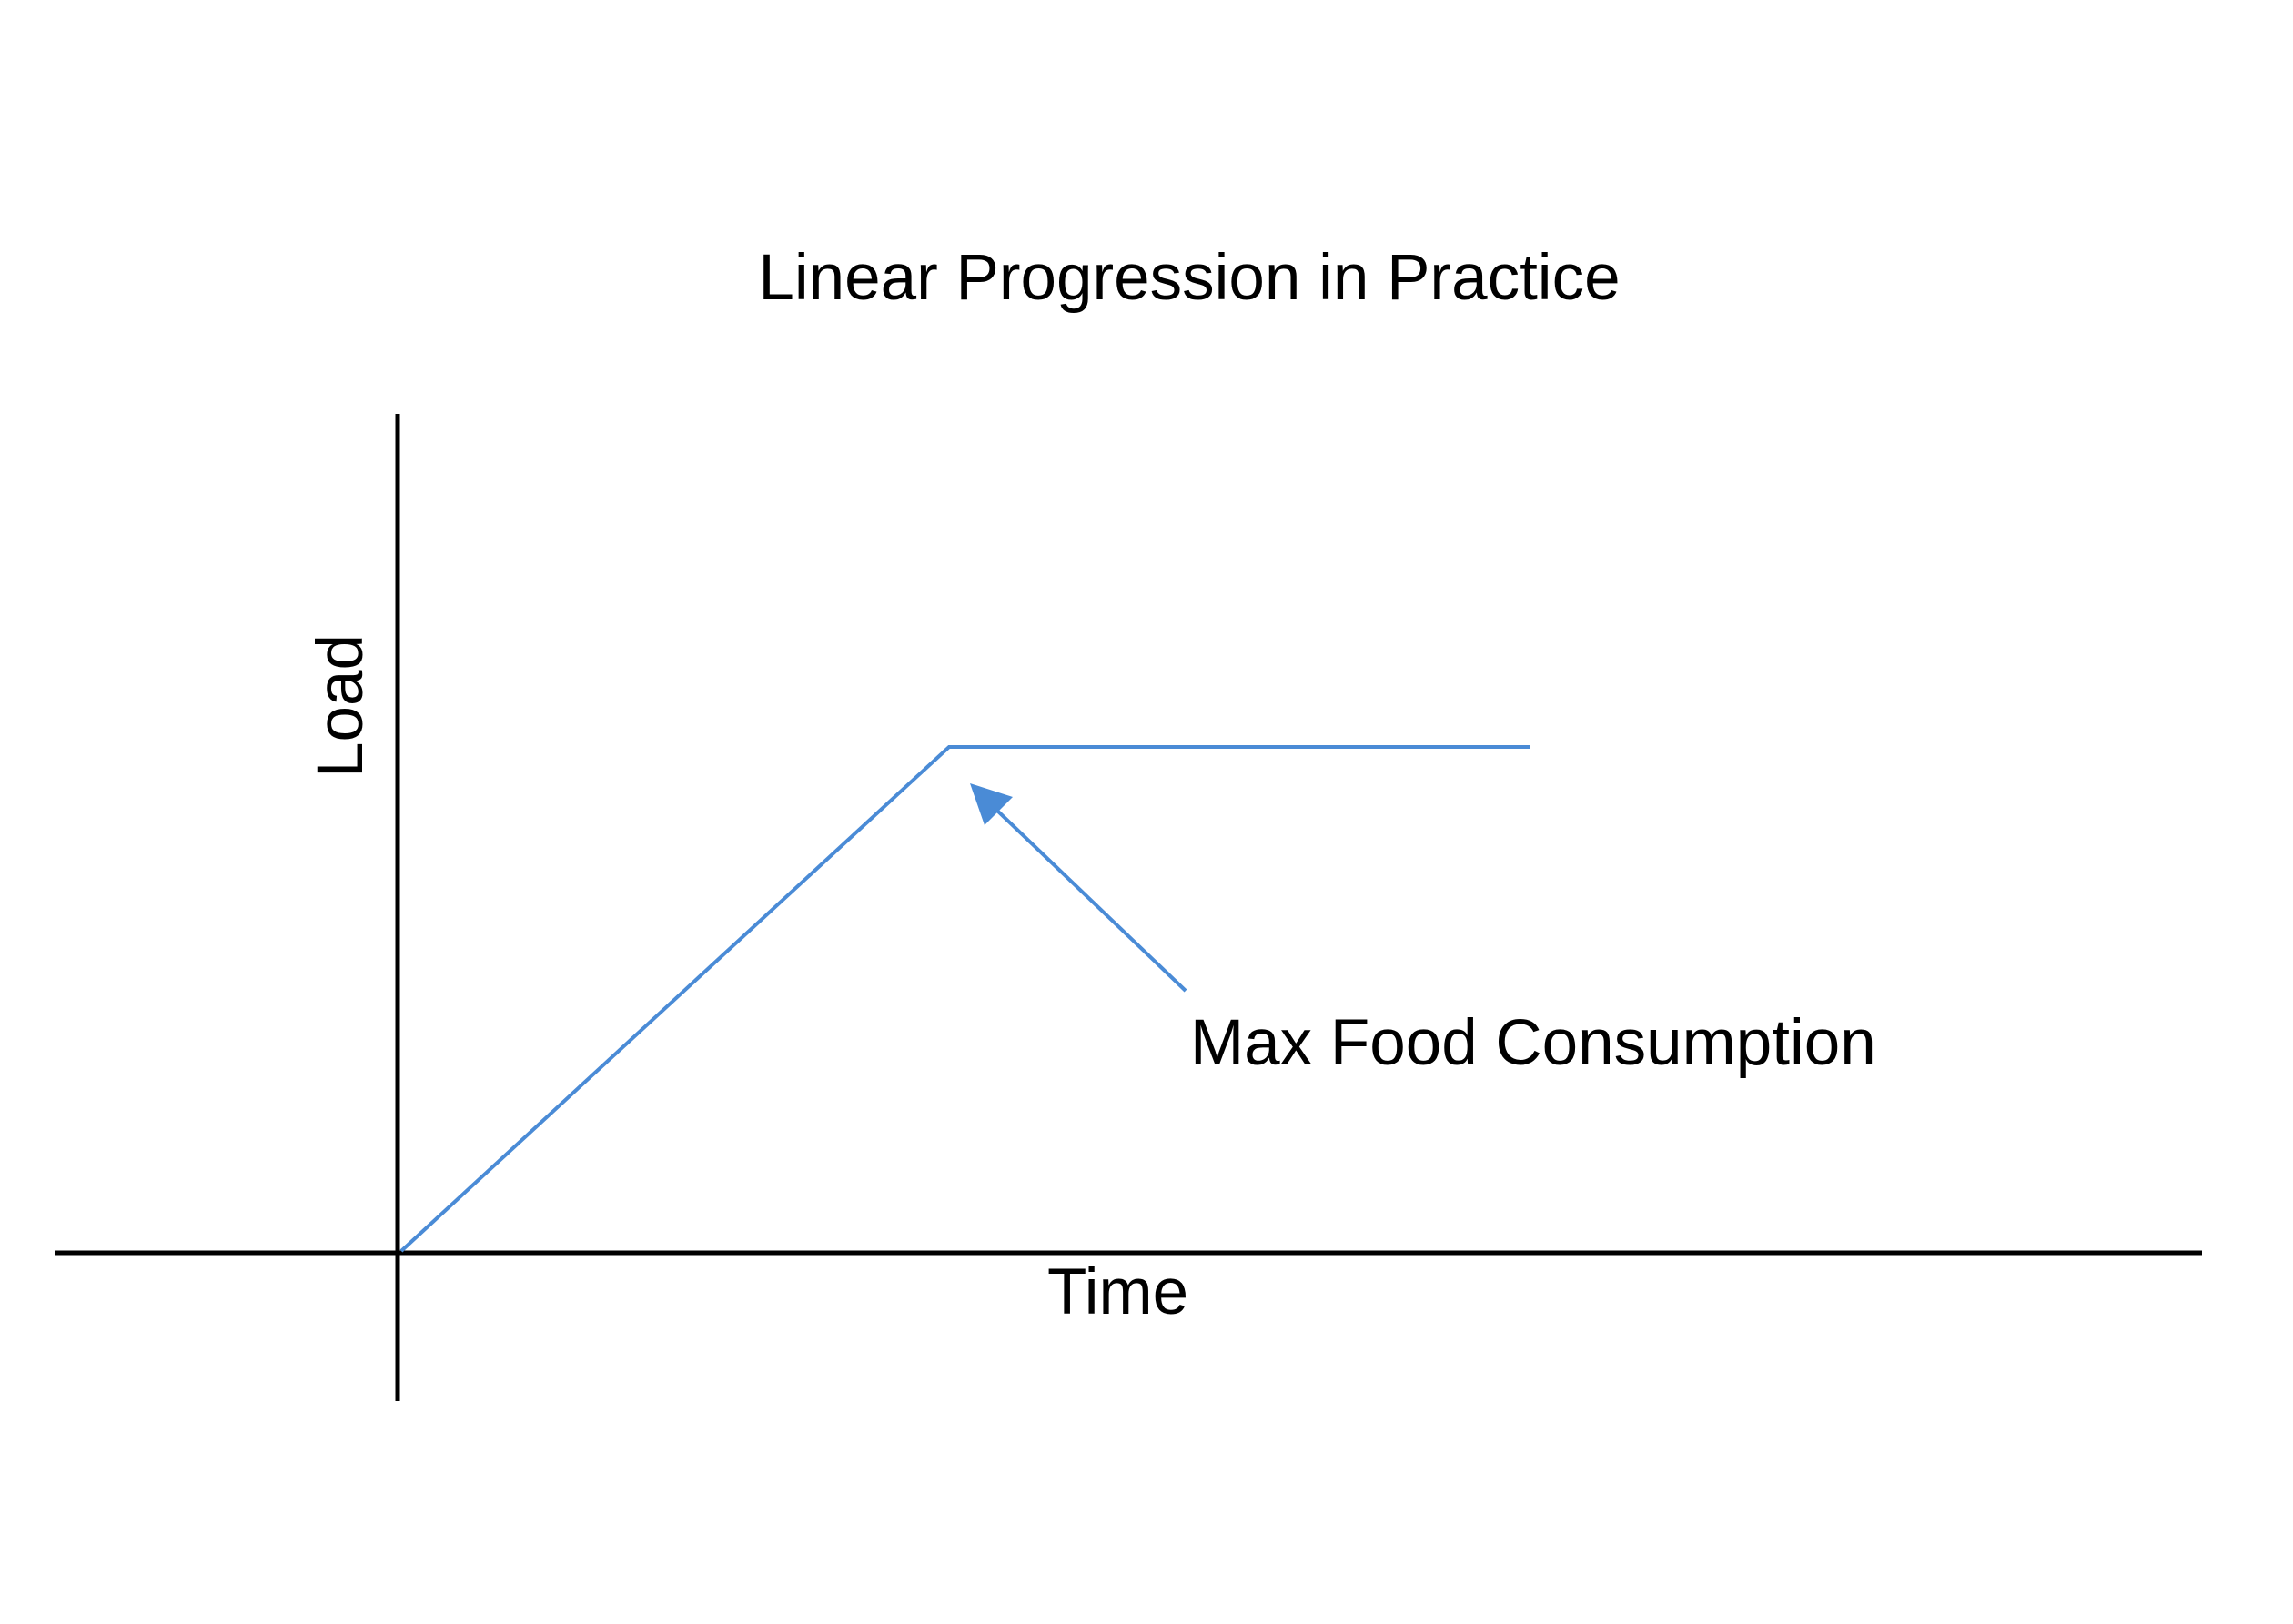 This screenshot has width=2293, height=1624. I want to click on x-axis-label: Time, so click(1118, 1292).